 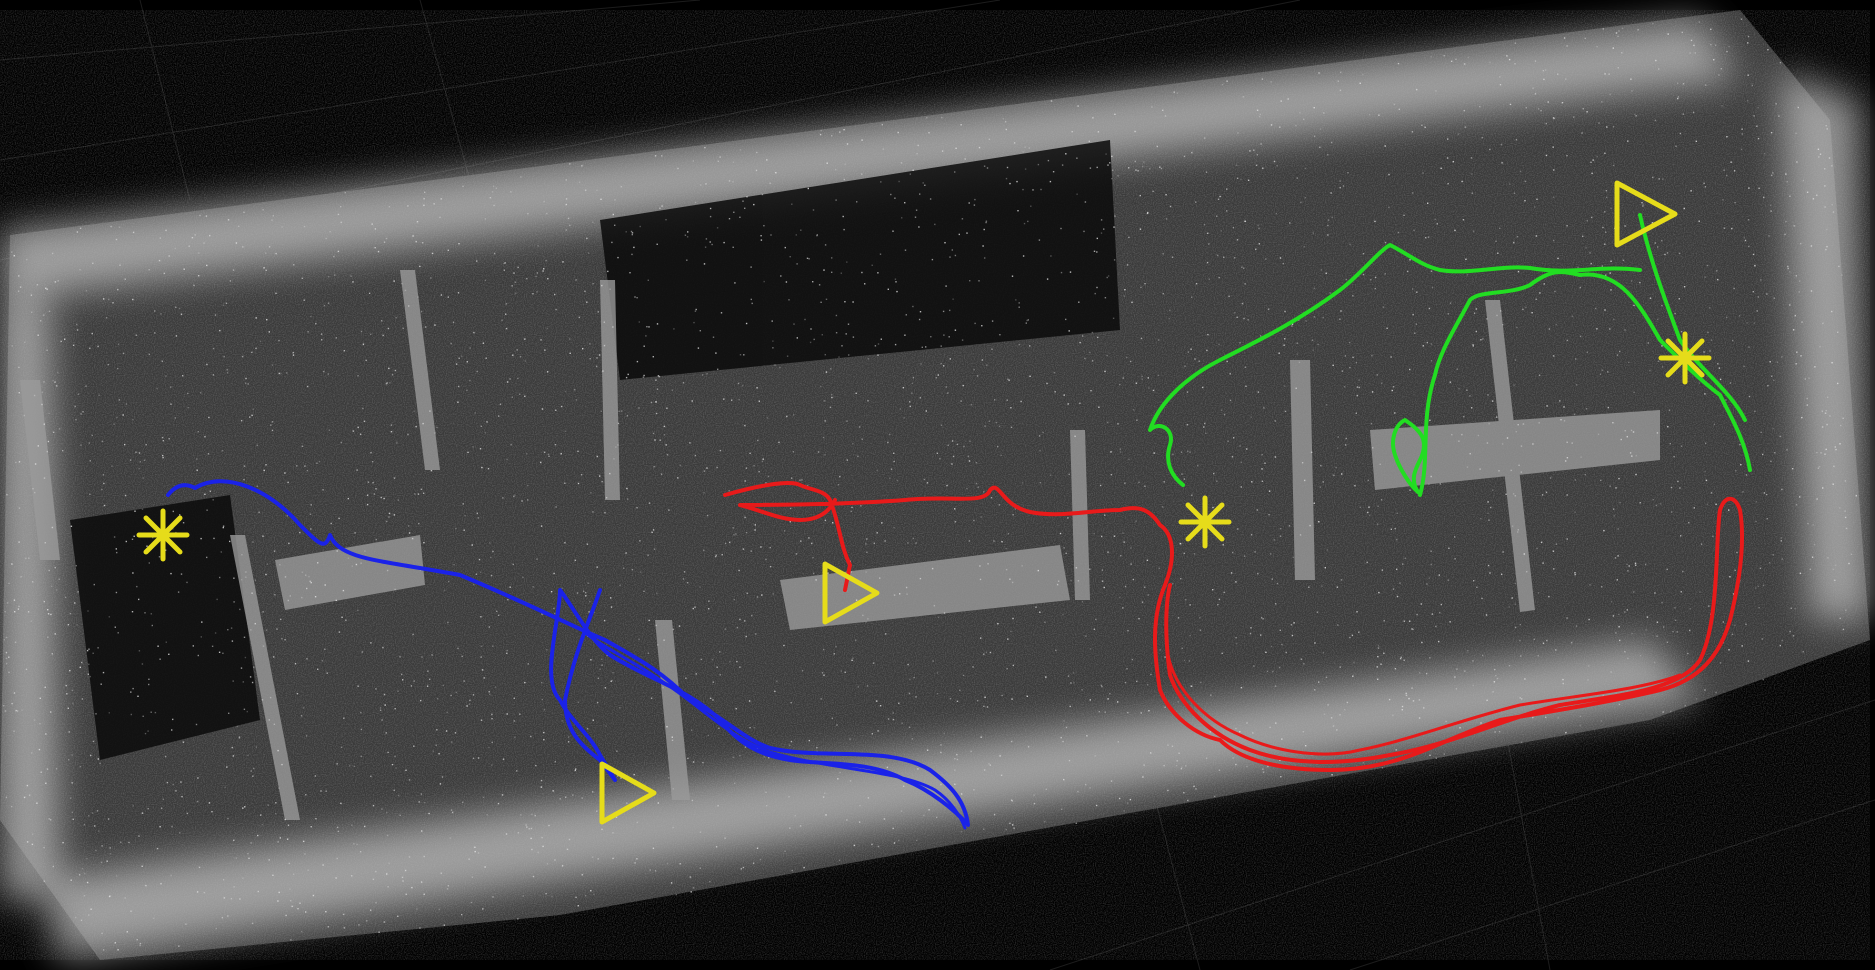 I want to click on trajectory-blue-loop, so click(x=775, y=730).